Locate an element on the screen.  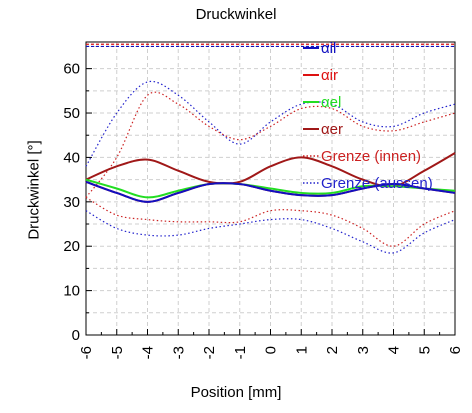
x-tick-label: 4 is located at coordinates (394, 350).